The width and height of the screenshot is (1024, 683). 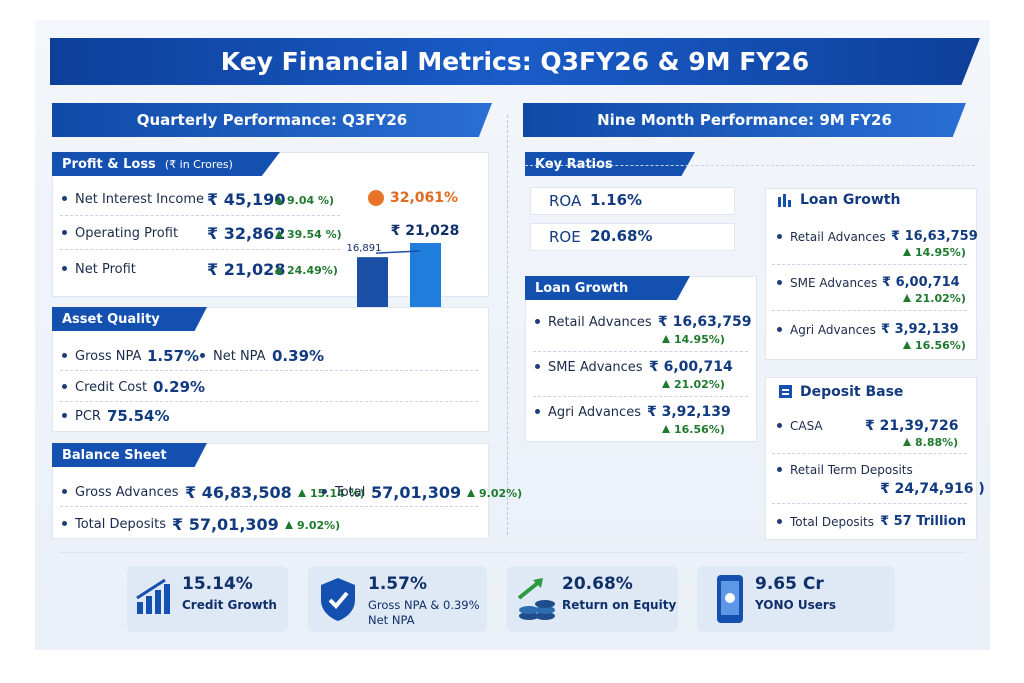 What do you see at coordinates (744, 120) in the screenshot?
I see `section-heading: Nine Month Performance: 9M FY26` at bounding box center [744, 120].